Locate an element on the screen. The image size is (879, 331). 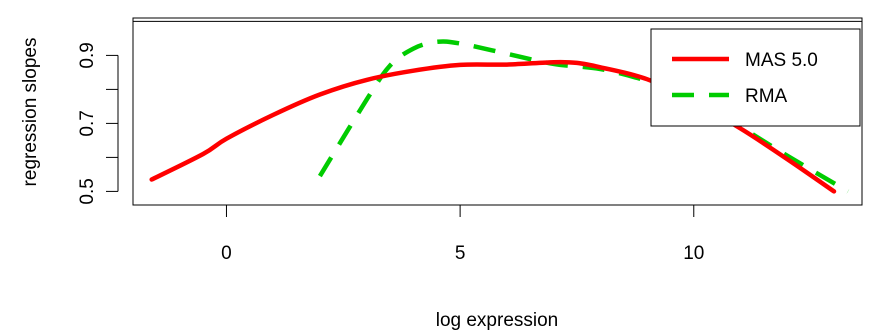
y-tick-label: 0.9 is located at coordinates (87, 55).